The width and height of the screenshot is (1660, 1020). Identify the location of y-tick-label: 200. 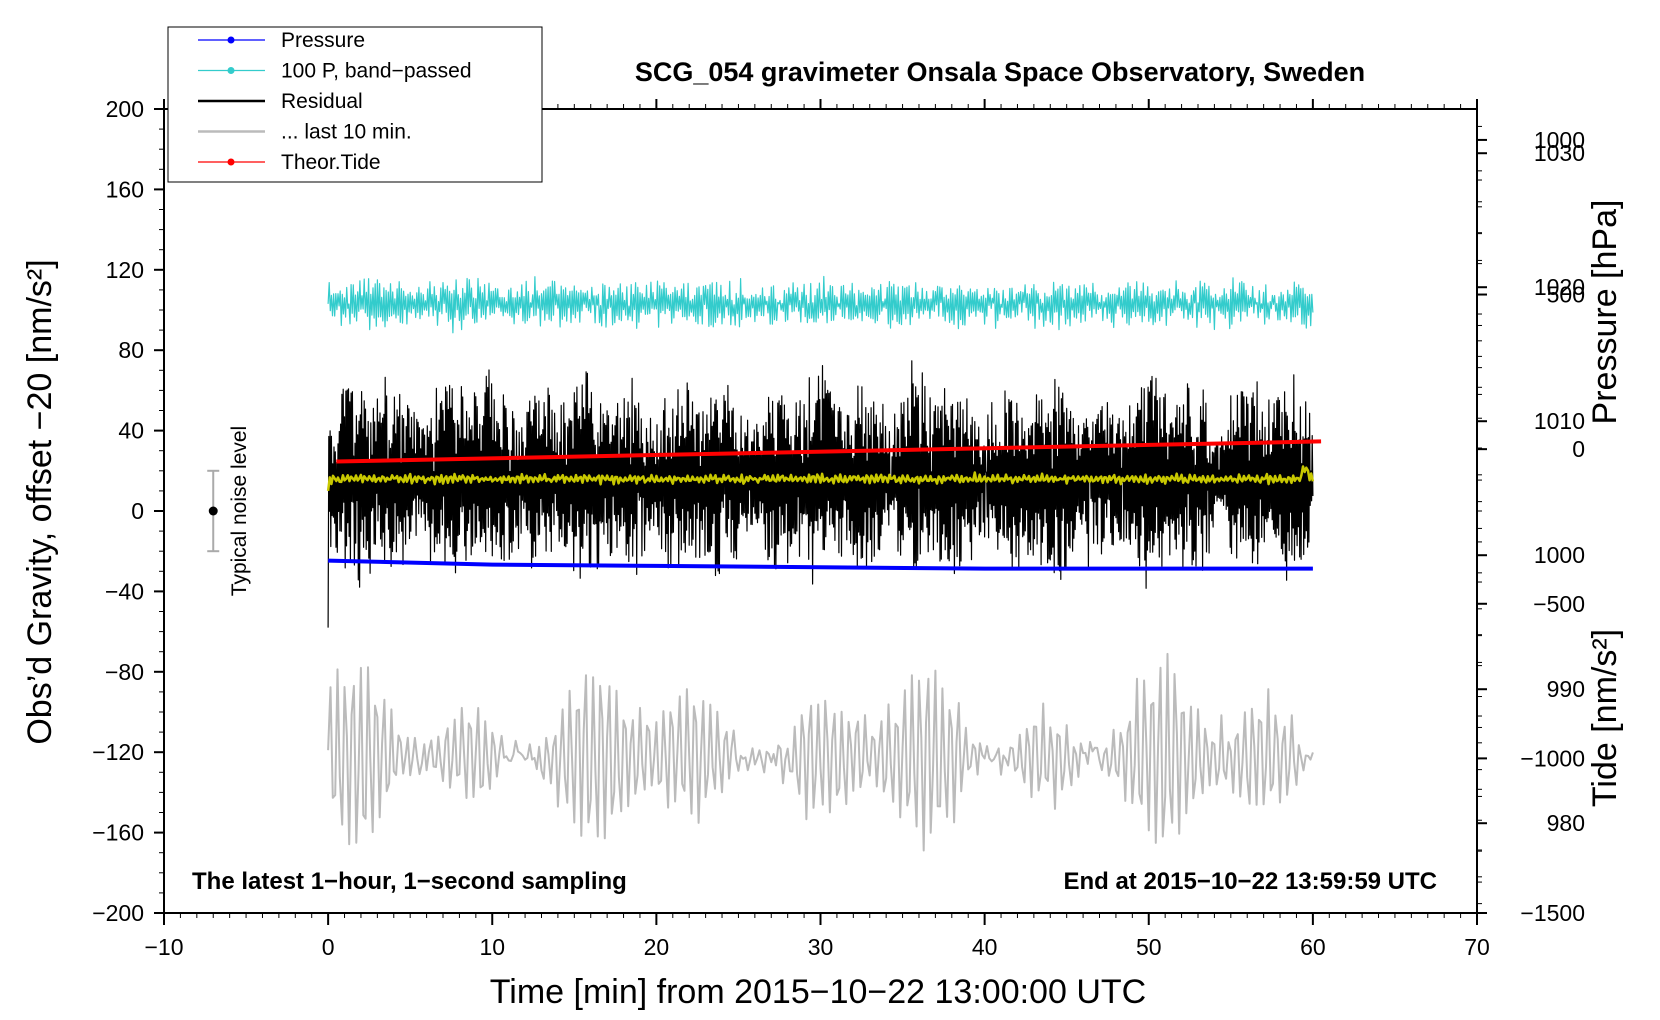
(125, 109).